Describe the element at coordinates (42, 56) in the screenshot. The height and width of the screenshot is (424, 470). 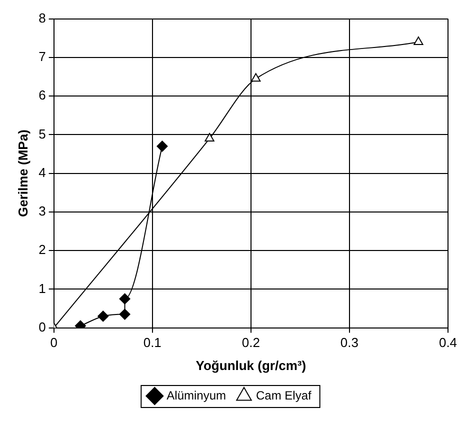
I see `y-tick-label: 7` at that location.